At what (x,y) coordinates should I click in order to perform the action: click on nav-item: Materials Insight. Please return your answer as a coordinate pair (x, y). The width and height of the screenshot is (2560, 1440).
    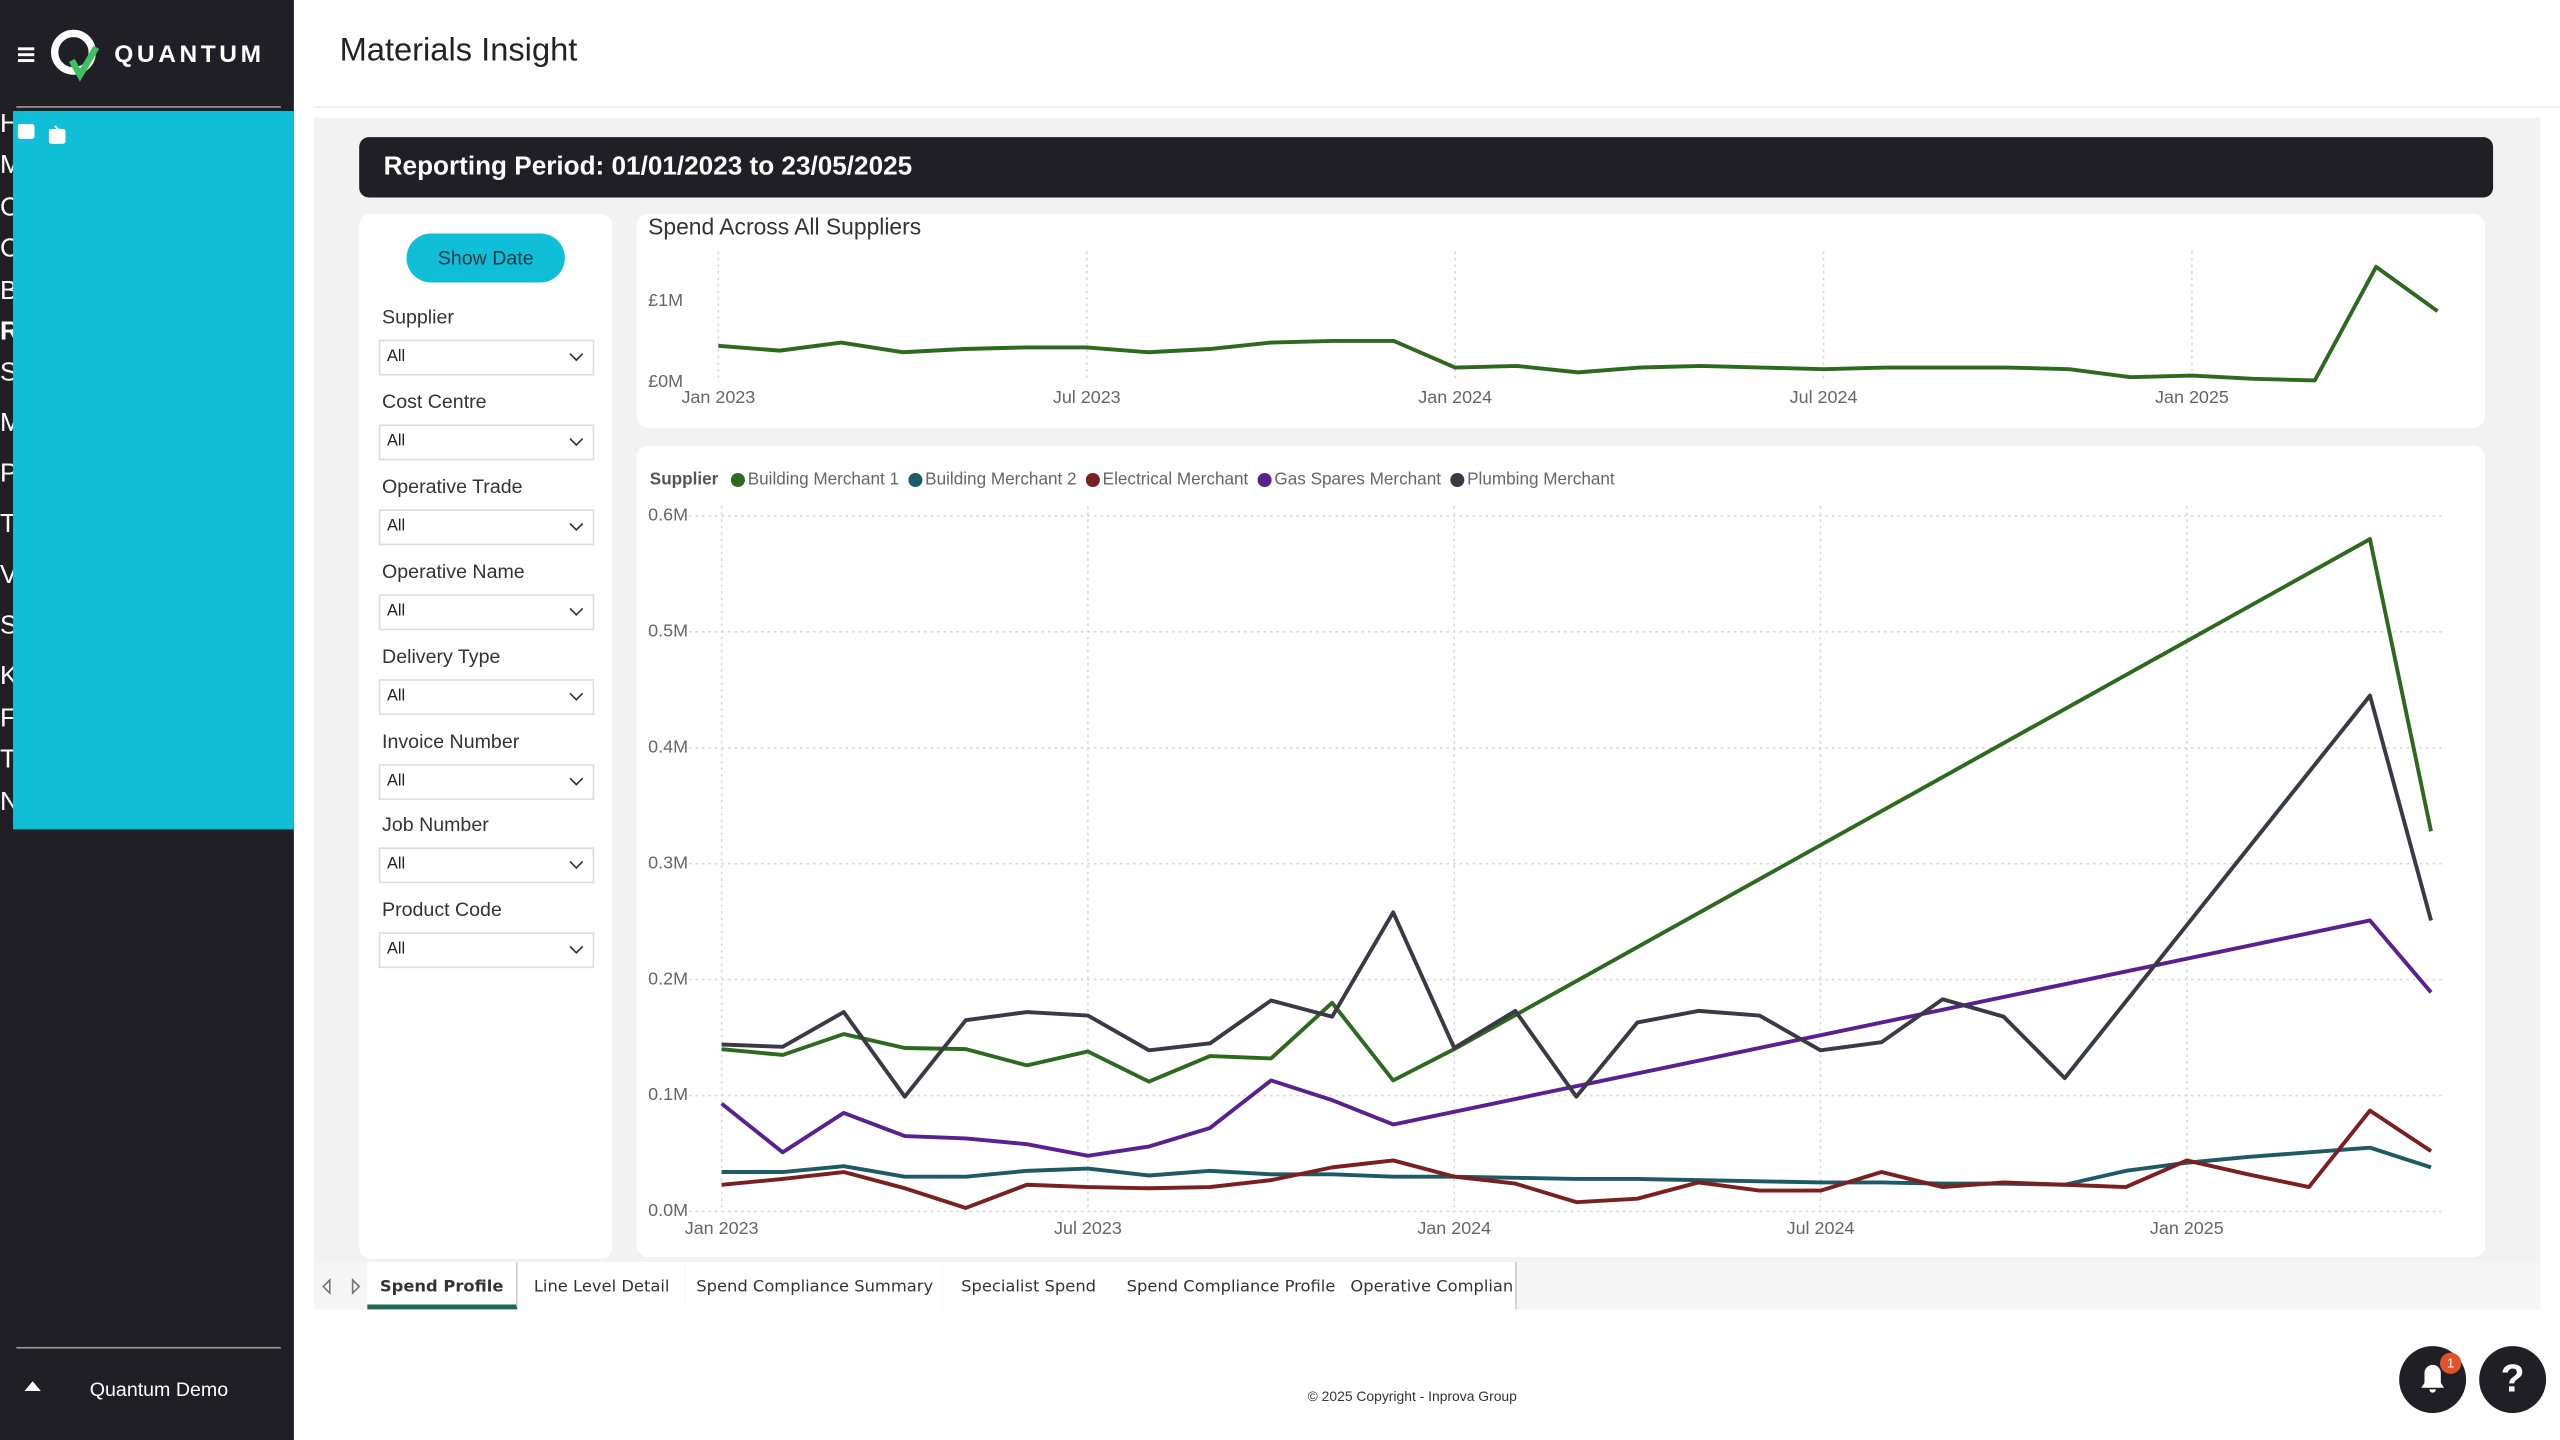
    Looking at the image, I should click on (147, 470).